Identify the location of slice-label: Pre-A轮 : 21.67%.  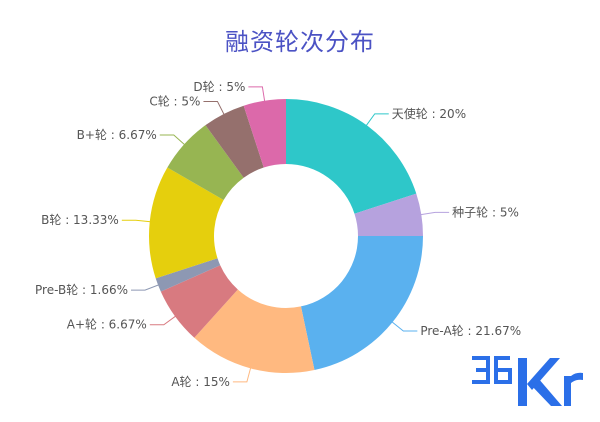
(470, 331).